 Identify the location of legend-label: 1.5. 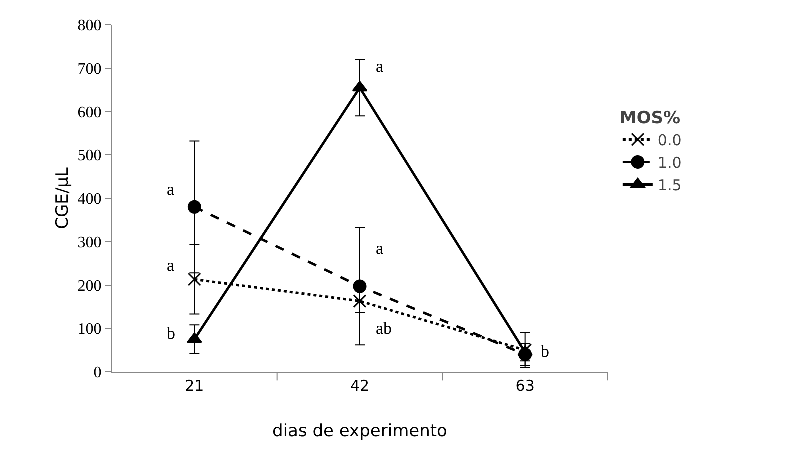
(670, 185).